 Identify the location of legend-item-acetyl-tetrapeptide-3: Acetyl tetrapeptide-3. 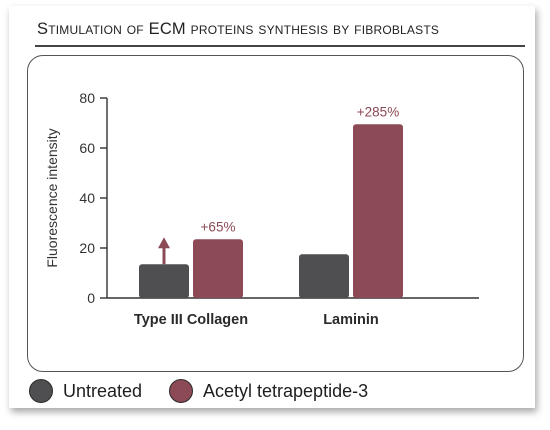
(268, 391).